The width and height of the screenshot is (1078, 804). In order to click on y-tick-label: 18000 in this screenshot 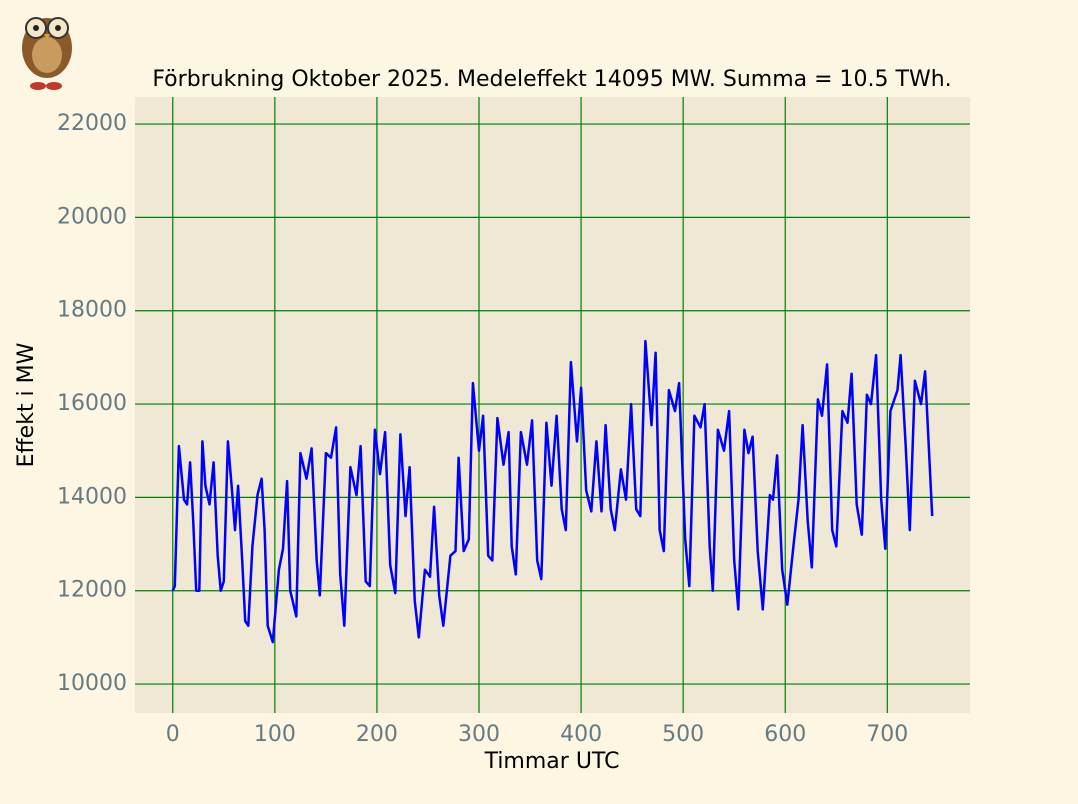, I will do `click(92, 310)`.